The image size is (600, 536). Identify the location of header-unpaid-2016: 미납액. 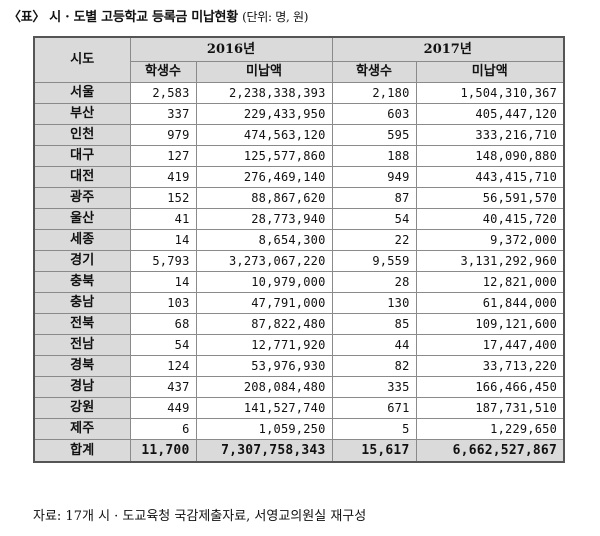
(264, 72).